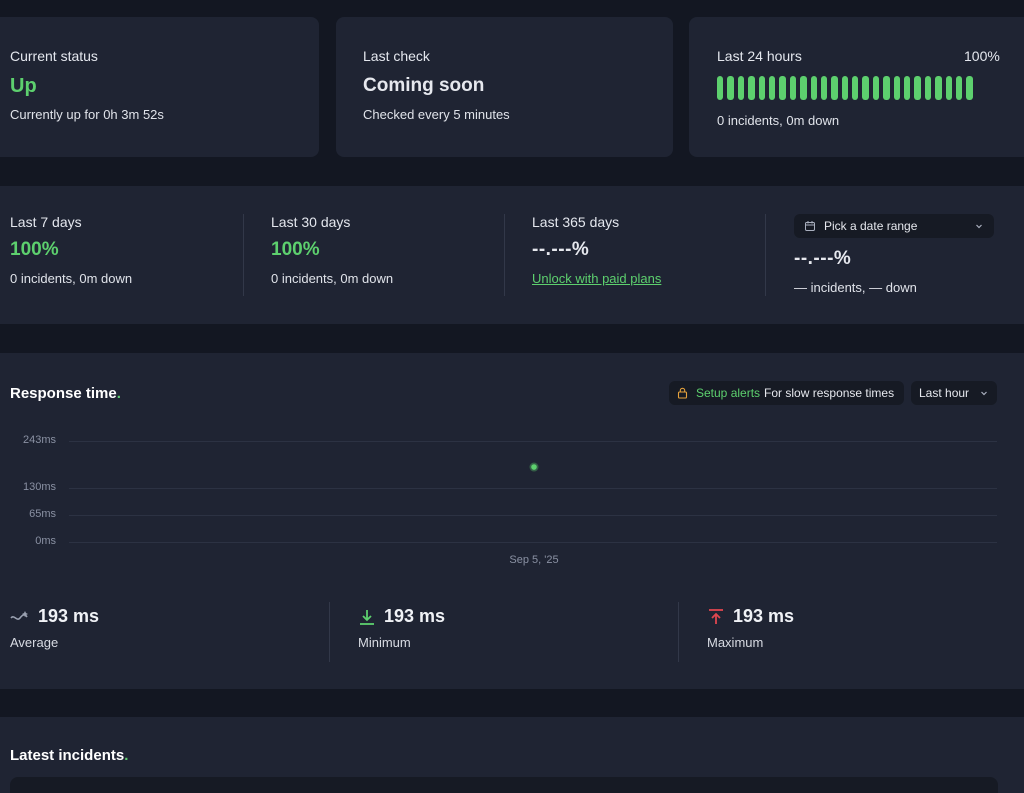 The image size is (1024, 793). Describe the element at coordinates (69, 616) in the screenshot. I see `average-value: 193 ms` at that location.